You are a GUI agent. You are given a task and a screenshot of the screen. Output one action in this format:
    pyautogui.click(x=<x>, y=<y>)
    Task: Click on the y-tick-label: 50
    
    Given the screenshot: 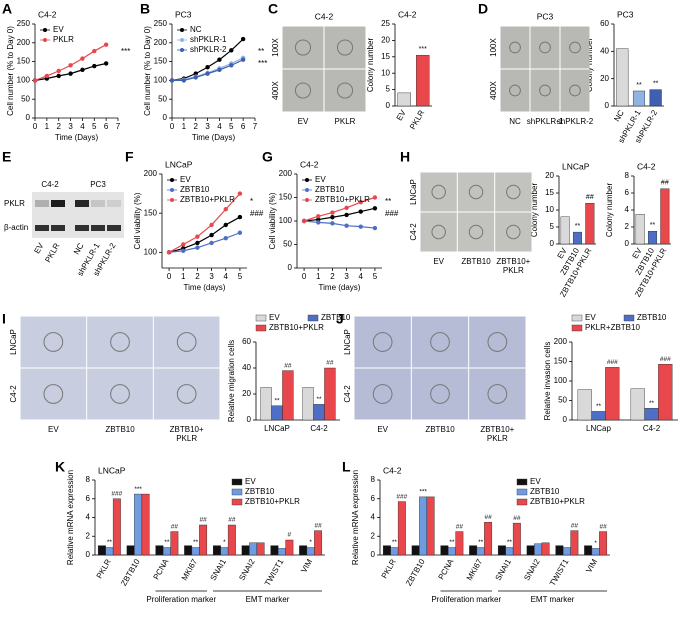 What is the action you would take?
    pyautogui.click(x=162, y=98)
    